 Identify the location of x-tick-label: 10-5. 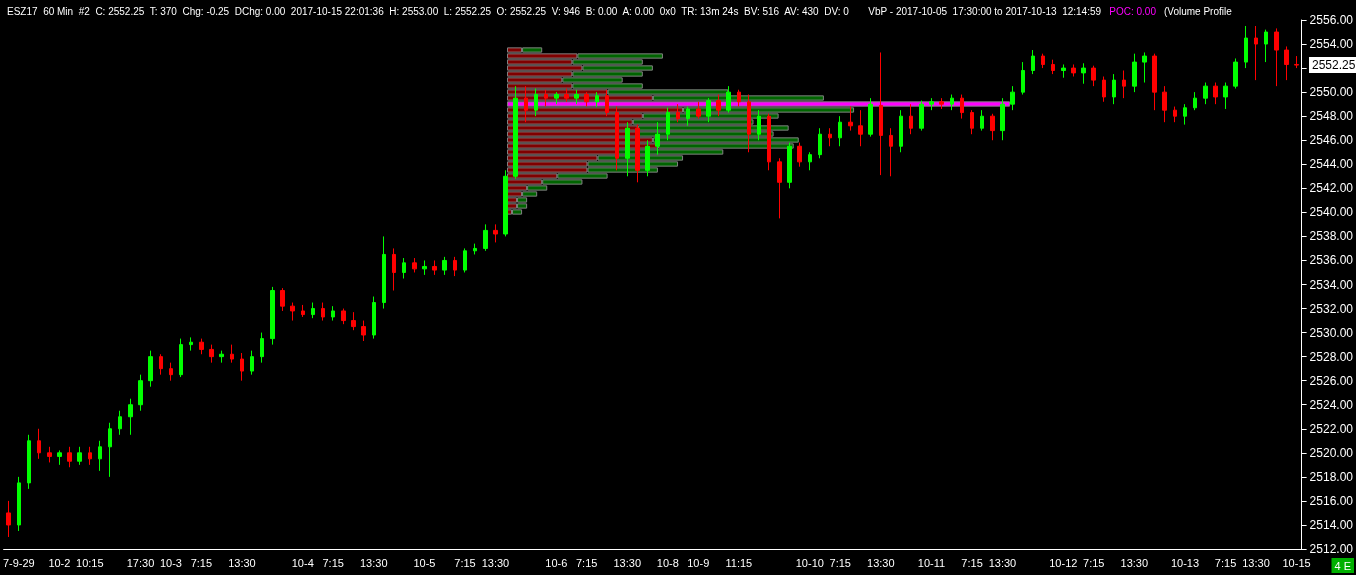
(424, 562).